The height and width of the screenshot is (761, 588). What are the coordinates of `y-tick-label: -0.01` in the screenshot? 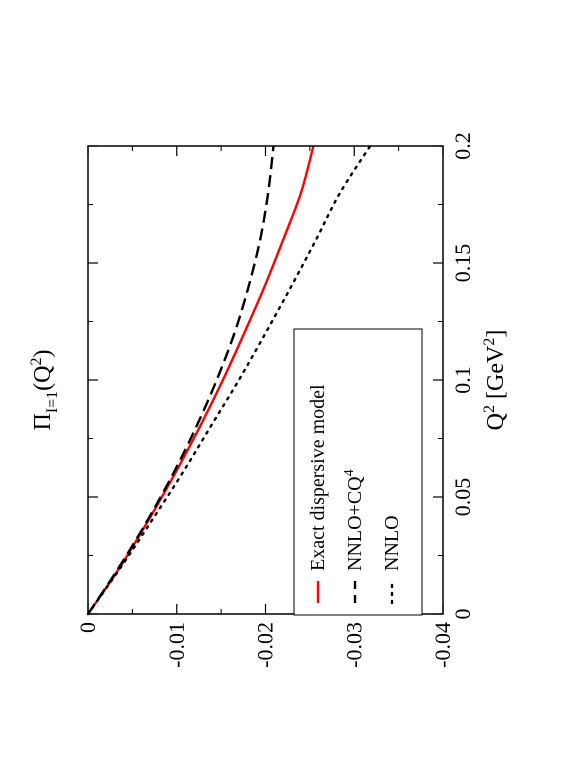 It's located at (176, 645).